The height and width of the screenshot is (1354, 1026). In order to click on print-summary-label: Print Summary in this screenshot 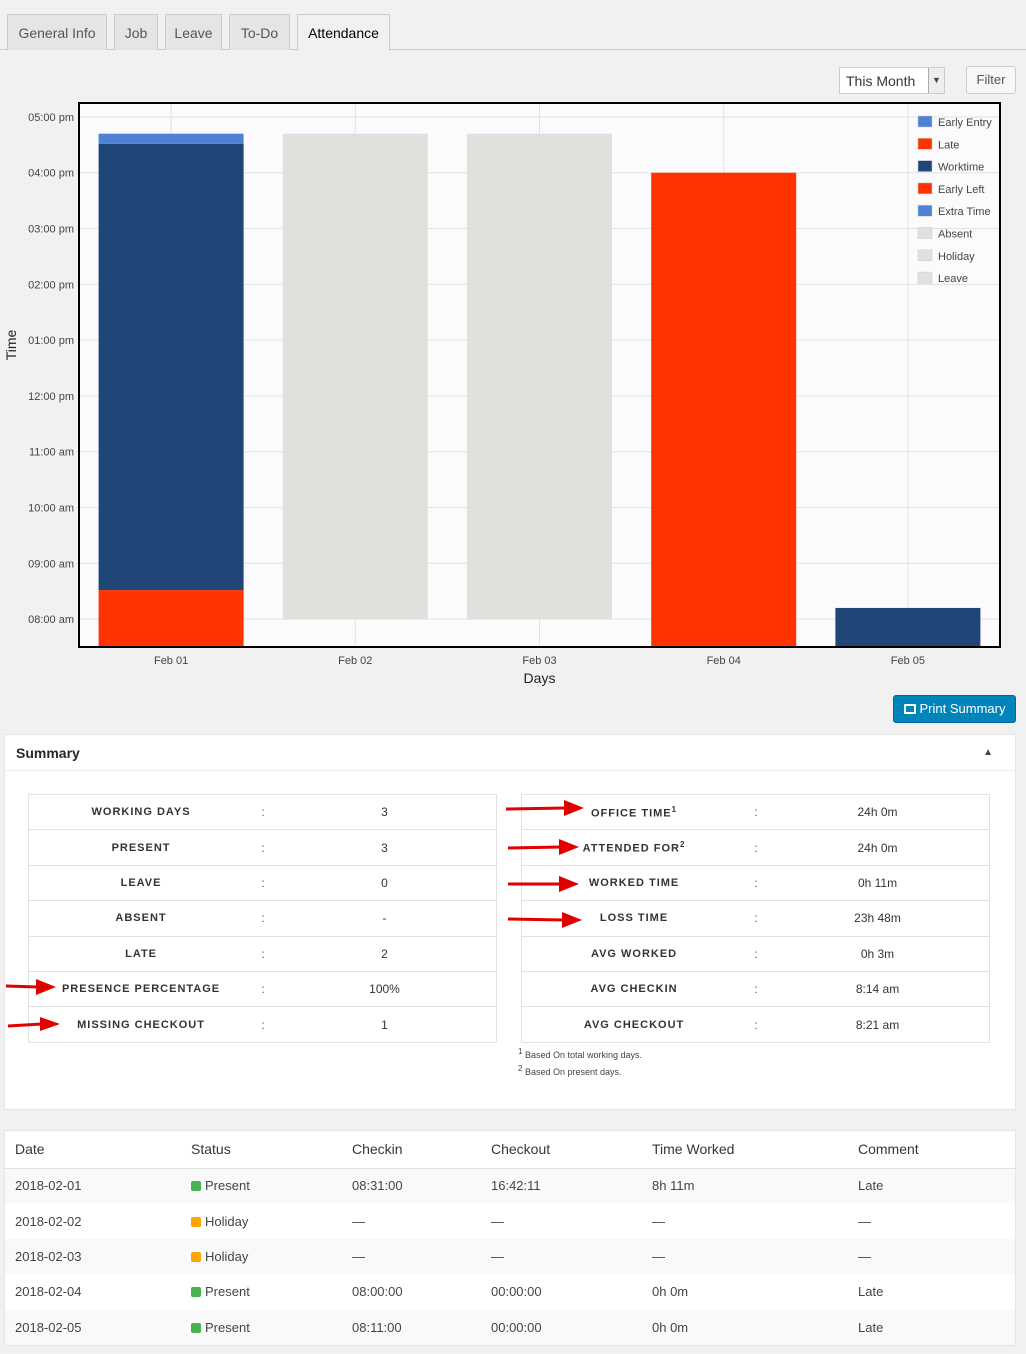, I will do `click(962, 708)`.